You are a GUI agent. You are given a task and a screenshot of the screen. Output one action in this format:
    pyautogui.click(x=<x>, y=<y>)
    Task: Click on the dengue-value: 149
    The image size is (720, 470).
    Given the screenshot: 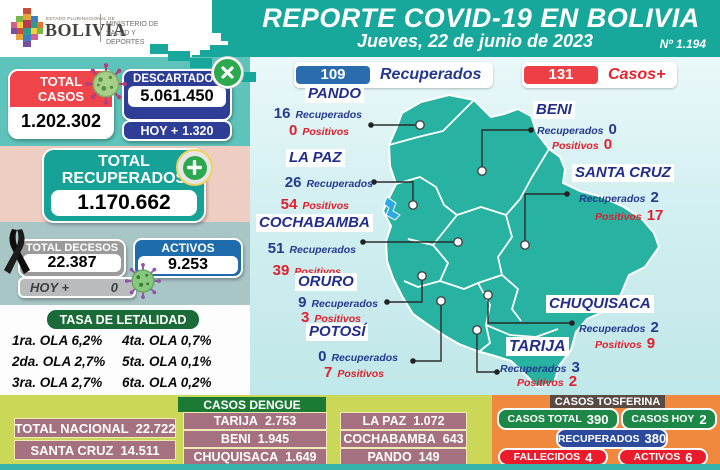 What is the action you would take?
    pyautogui.click(x=429, y=457)
    